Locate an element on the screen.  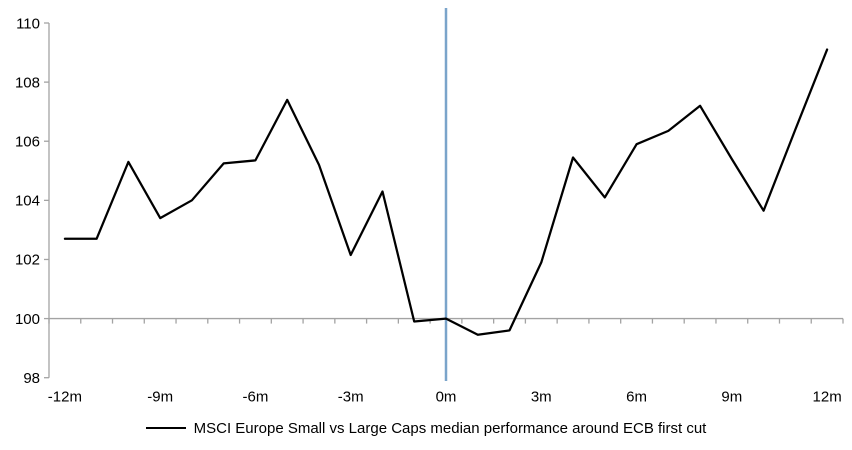
y-axis-label: 104 is located at coordinates (27, 201).